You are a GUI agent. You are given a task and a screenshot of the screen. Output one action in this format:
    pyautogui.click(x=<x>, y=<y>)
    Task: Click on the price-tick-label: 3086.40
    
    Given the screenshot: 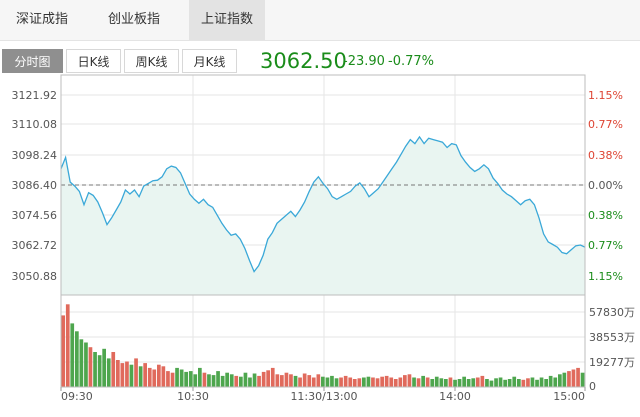 What is the action you would take?
    pyautogui.click(x=35, y=185)
    